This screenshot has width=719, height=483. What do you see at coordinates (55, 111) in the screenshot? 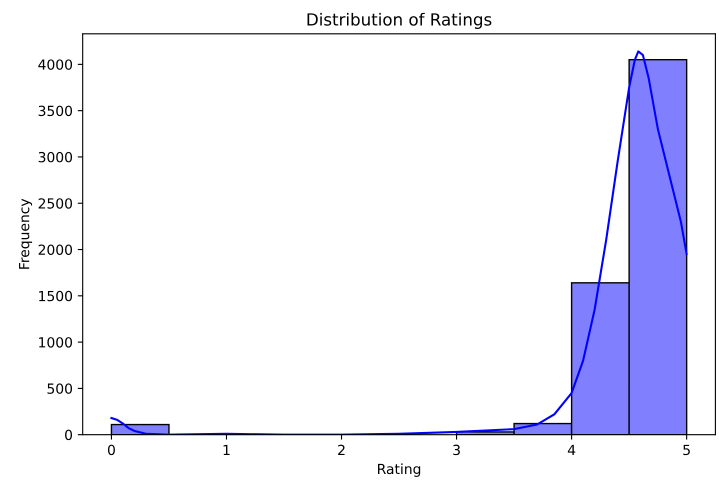
I see `y-tick-label: 3500` at bounding box center [55, 111].